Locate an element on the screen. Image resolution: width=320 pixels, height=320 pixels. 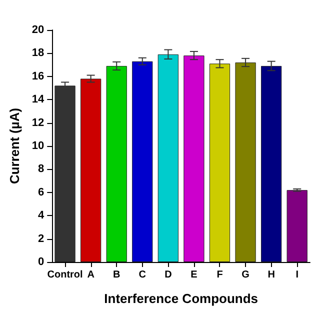
x-tick-label: B is located at coordinates (116, 275).